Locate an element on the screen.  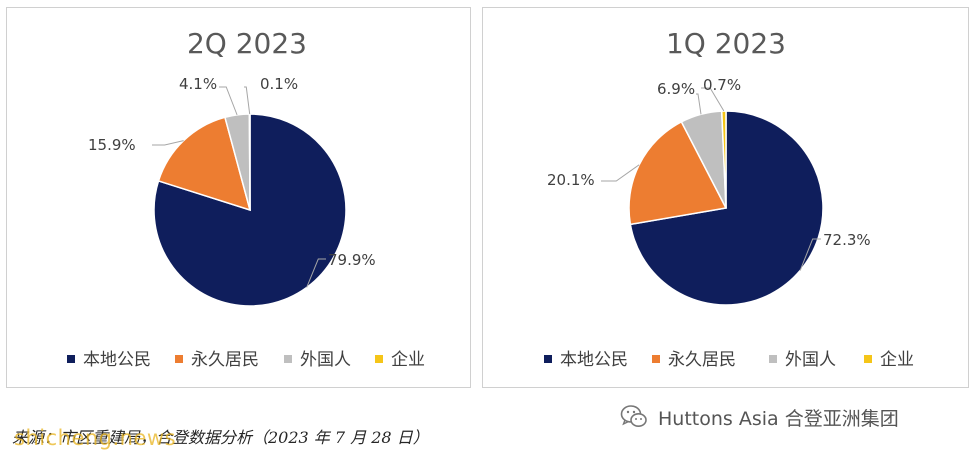
data-label-3: 0.7% is located at coordinates (722, 85).